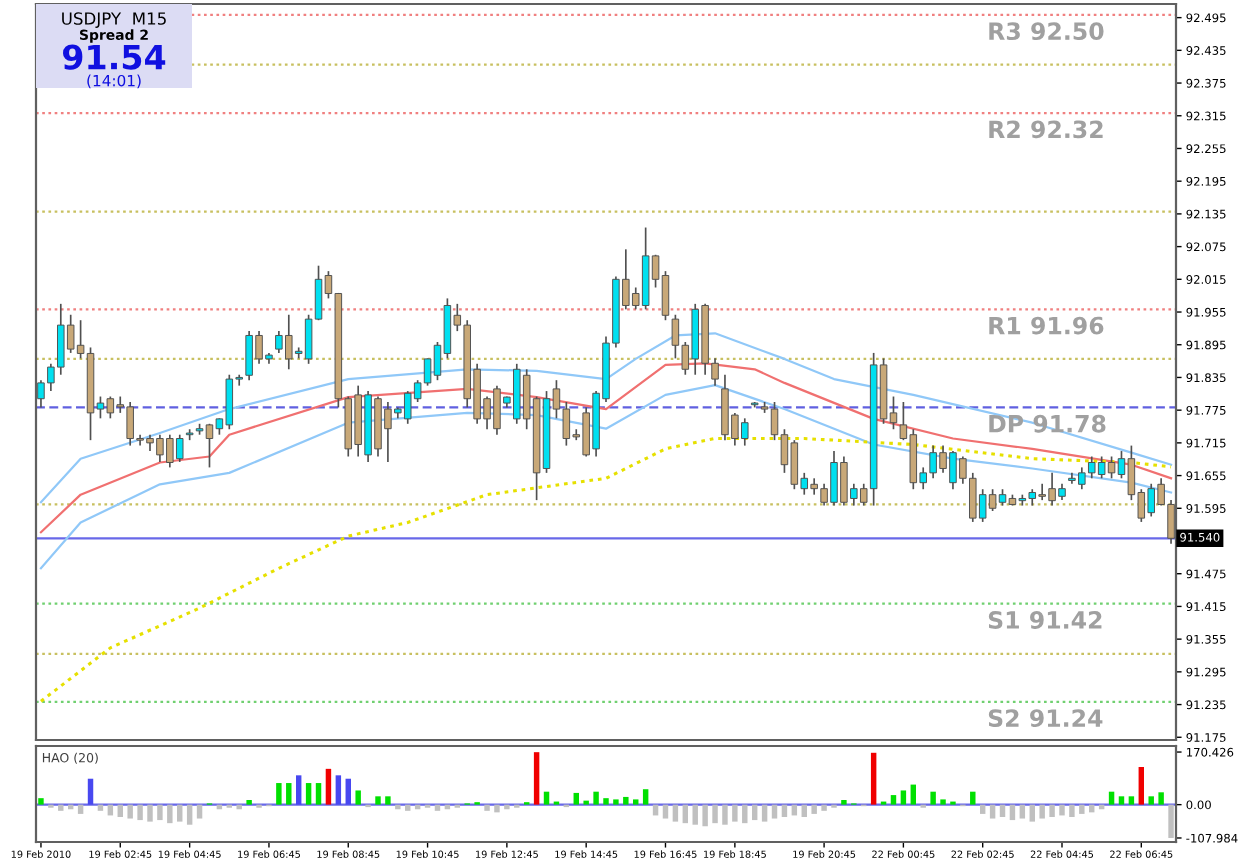  What do you see at coordinates (1047, 423) in the screenshot?
I see `ref-line-label: DP 91.78` at bounding box center [1047, 423].